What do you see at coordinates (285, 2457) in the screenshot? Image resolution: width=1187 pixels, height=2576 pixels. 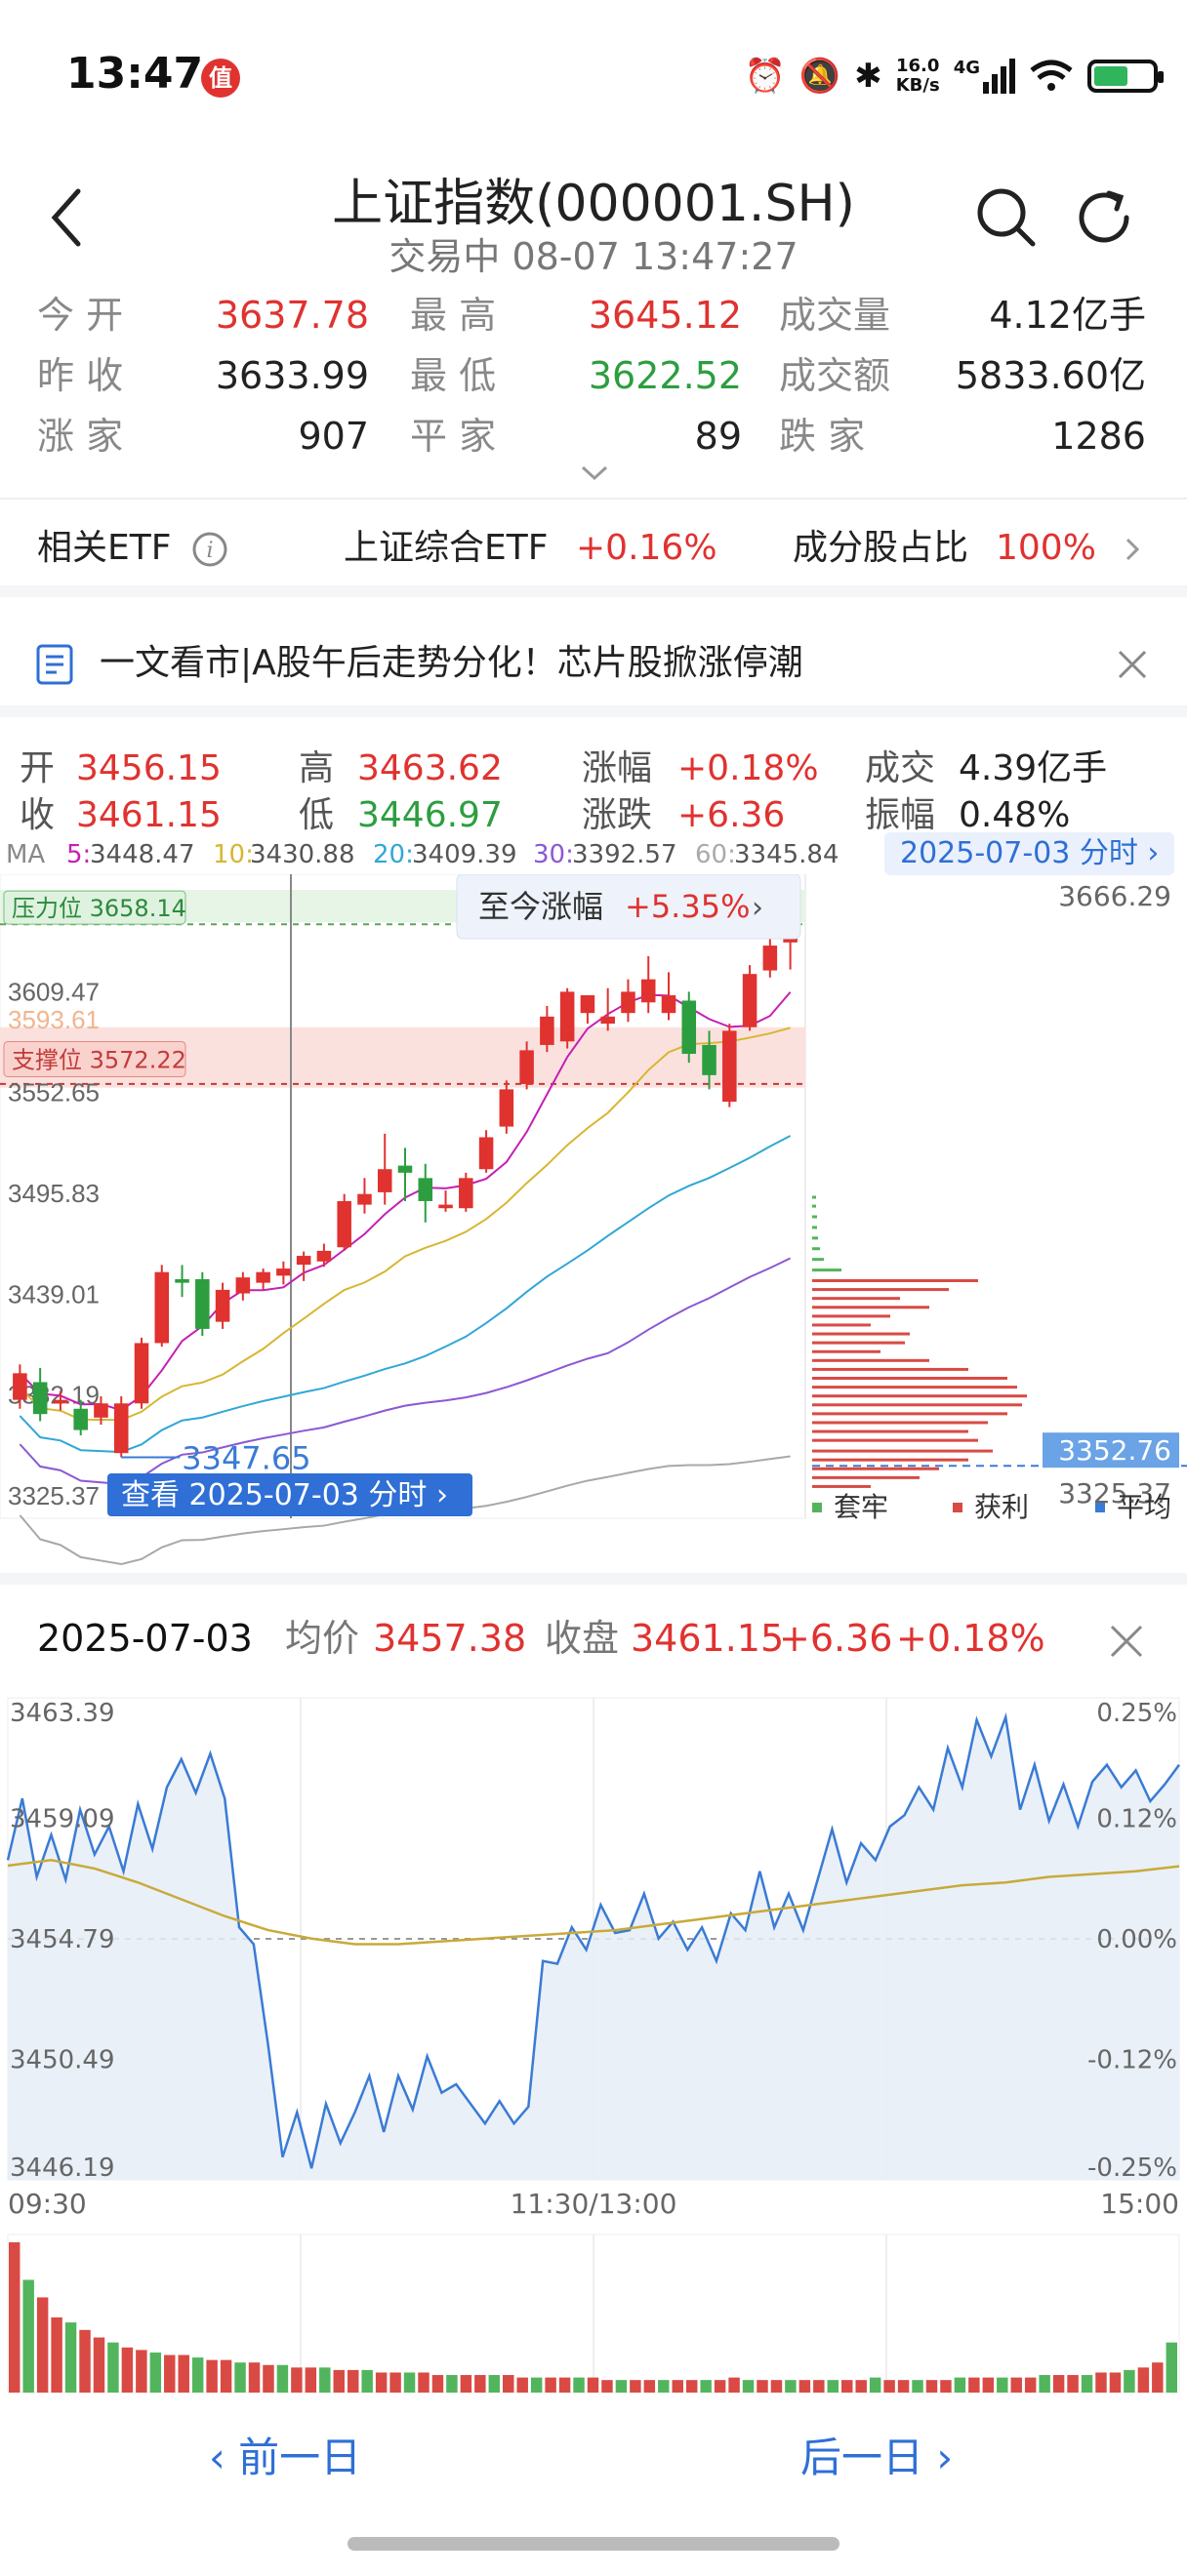 I see `prev-day-button: ‹ 前一日` at bounding box center [285, 2457].